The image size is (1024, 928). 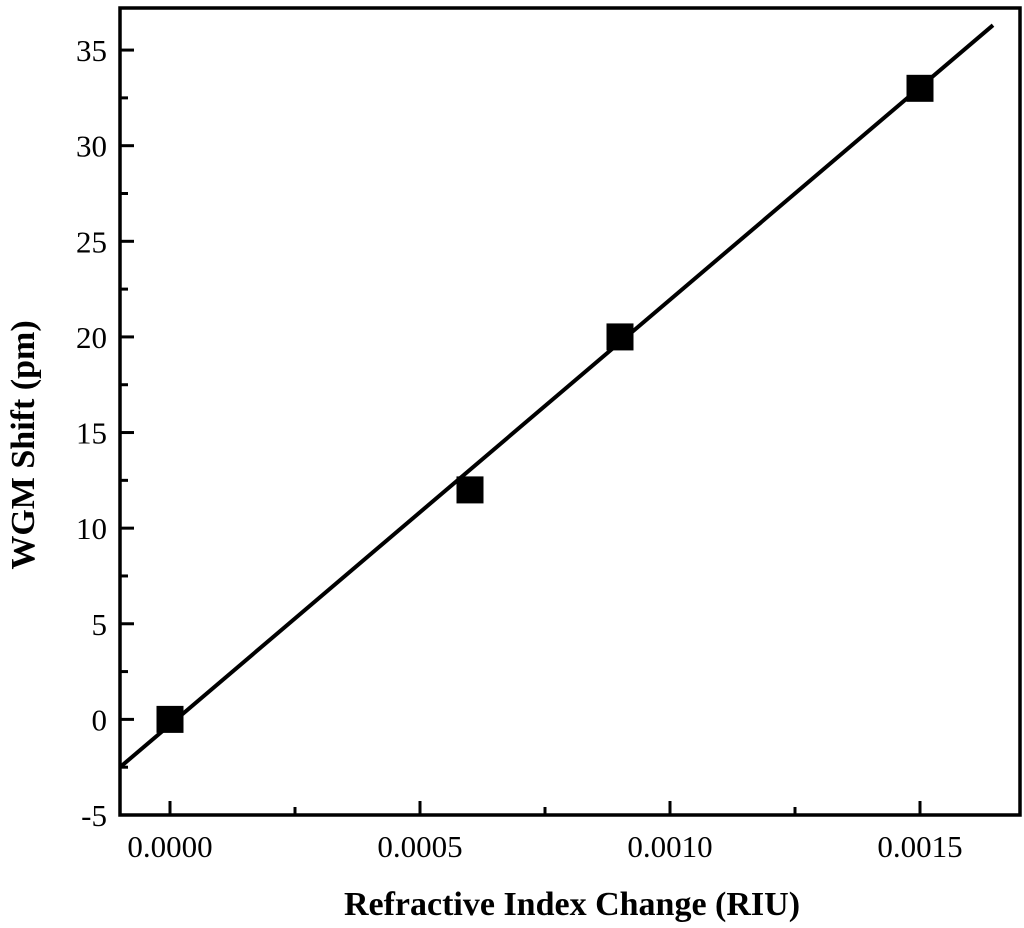 What do you see at coordinates (100, 624) in the screenshot?
I see `y-tick-label: 5` at bounding box center [100, 624].